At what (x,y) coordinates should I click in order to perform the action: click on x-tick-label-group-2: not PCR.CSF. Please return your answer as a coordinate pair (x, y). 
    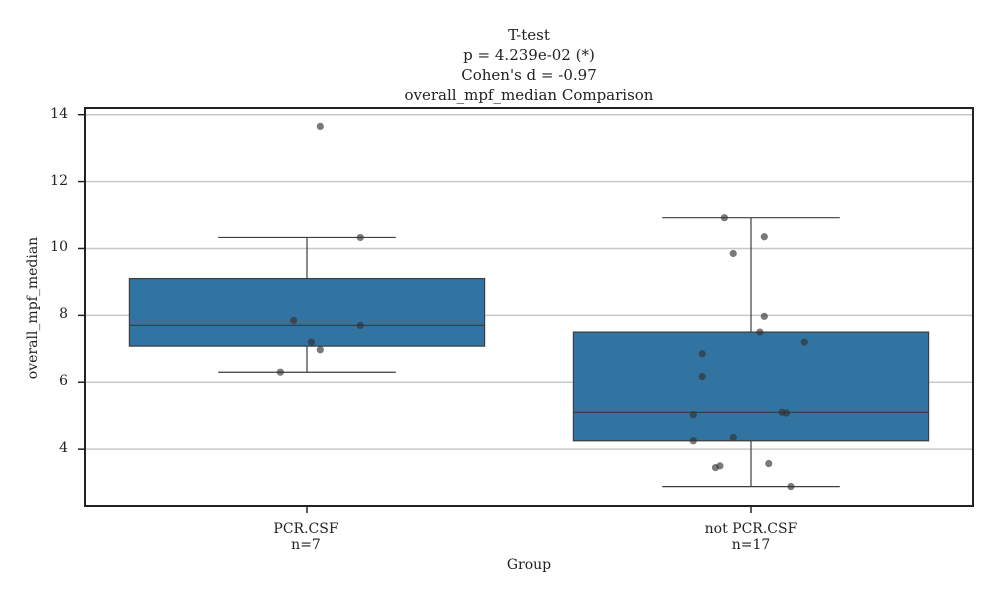
    Looking at the image, I should click on (751, 529).